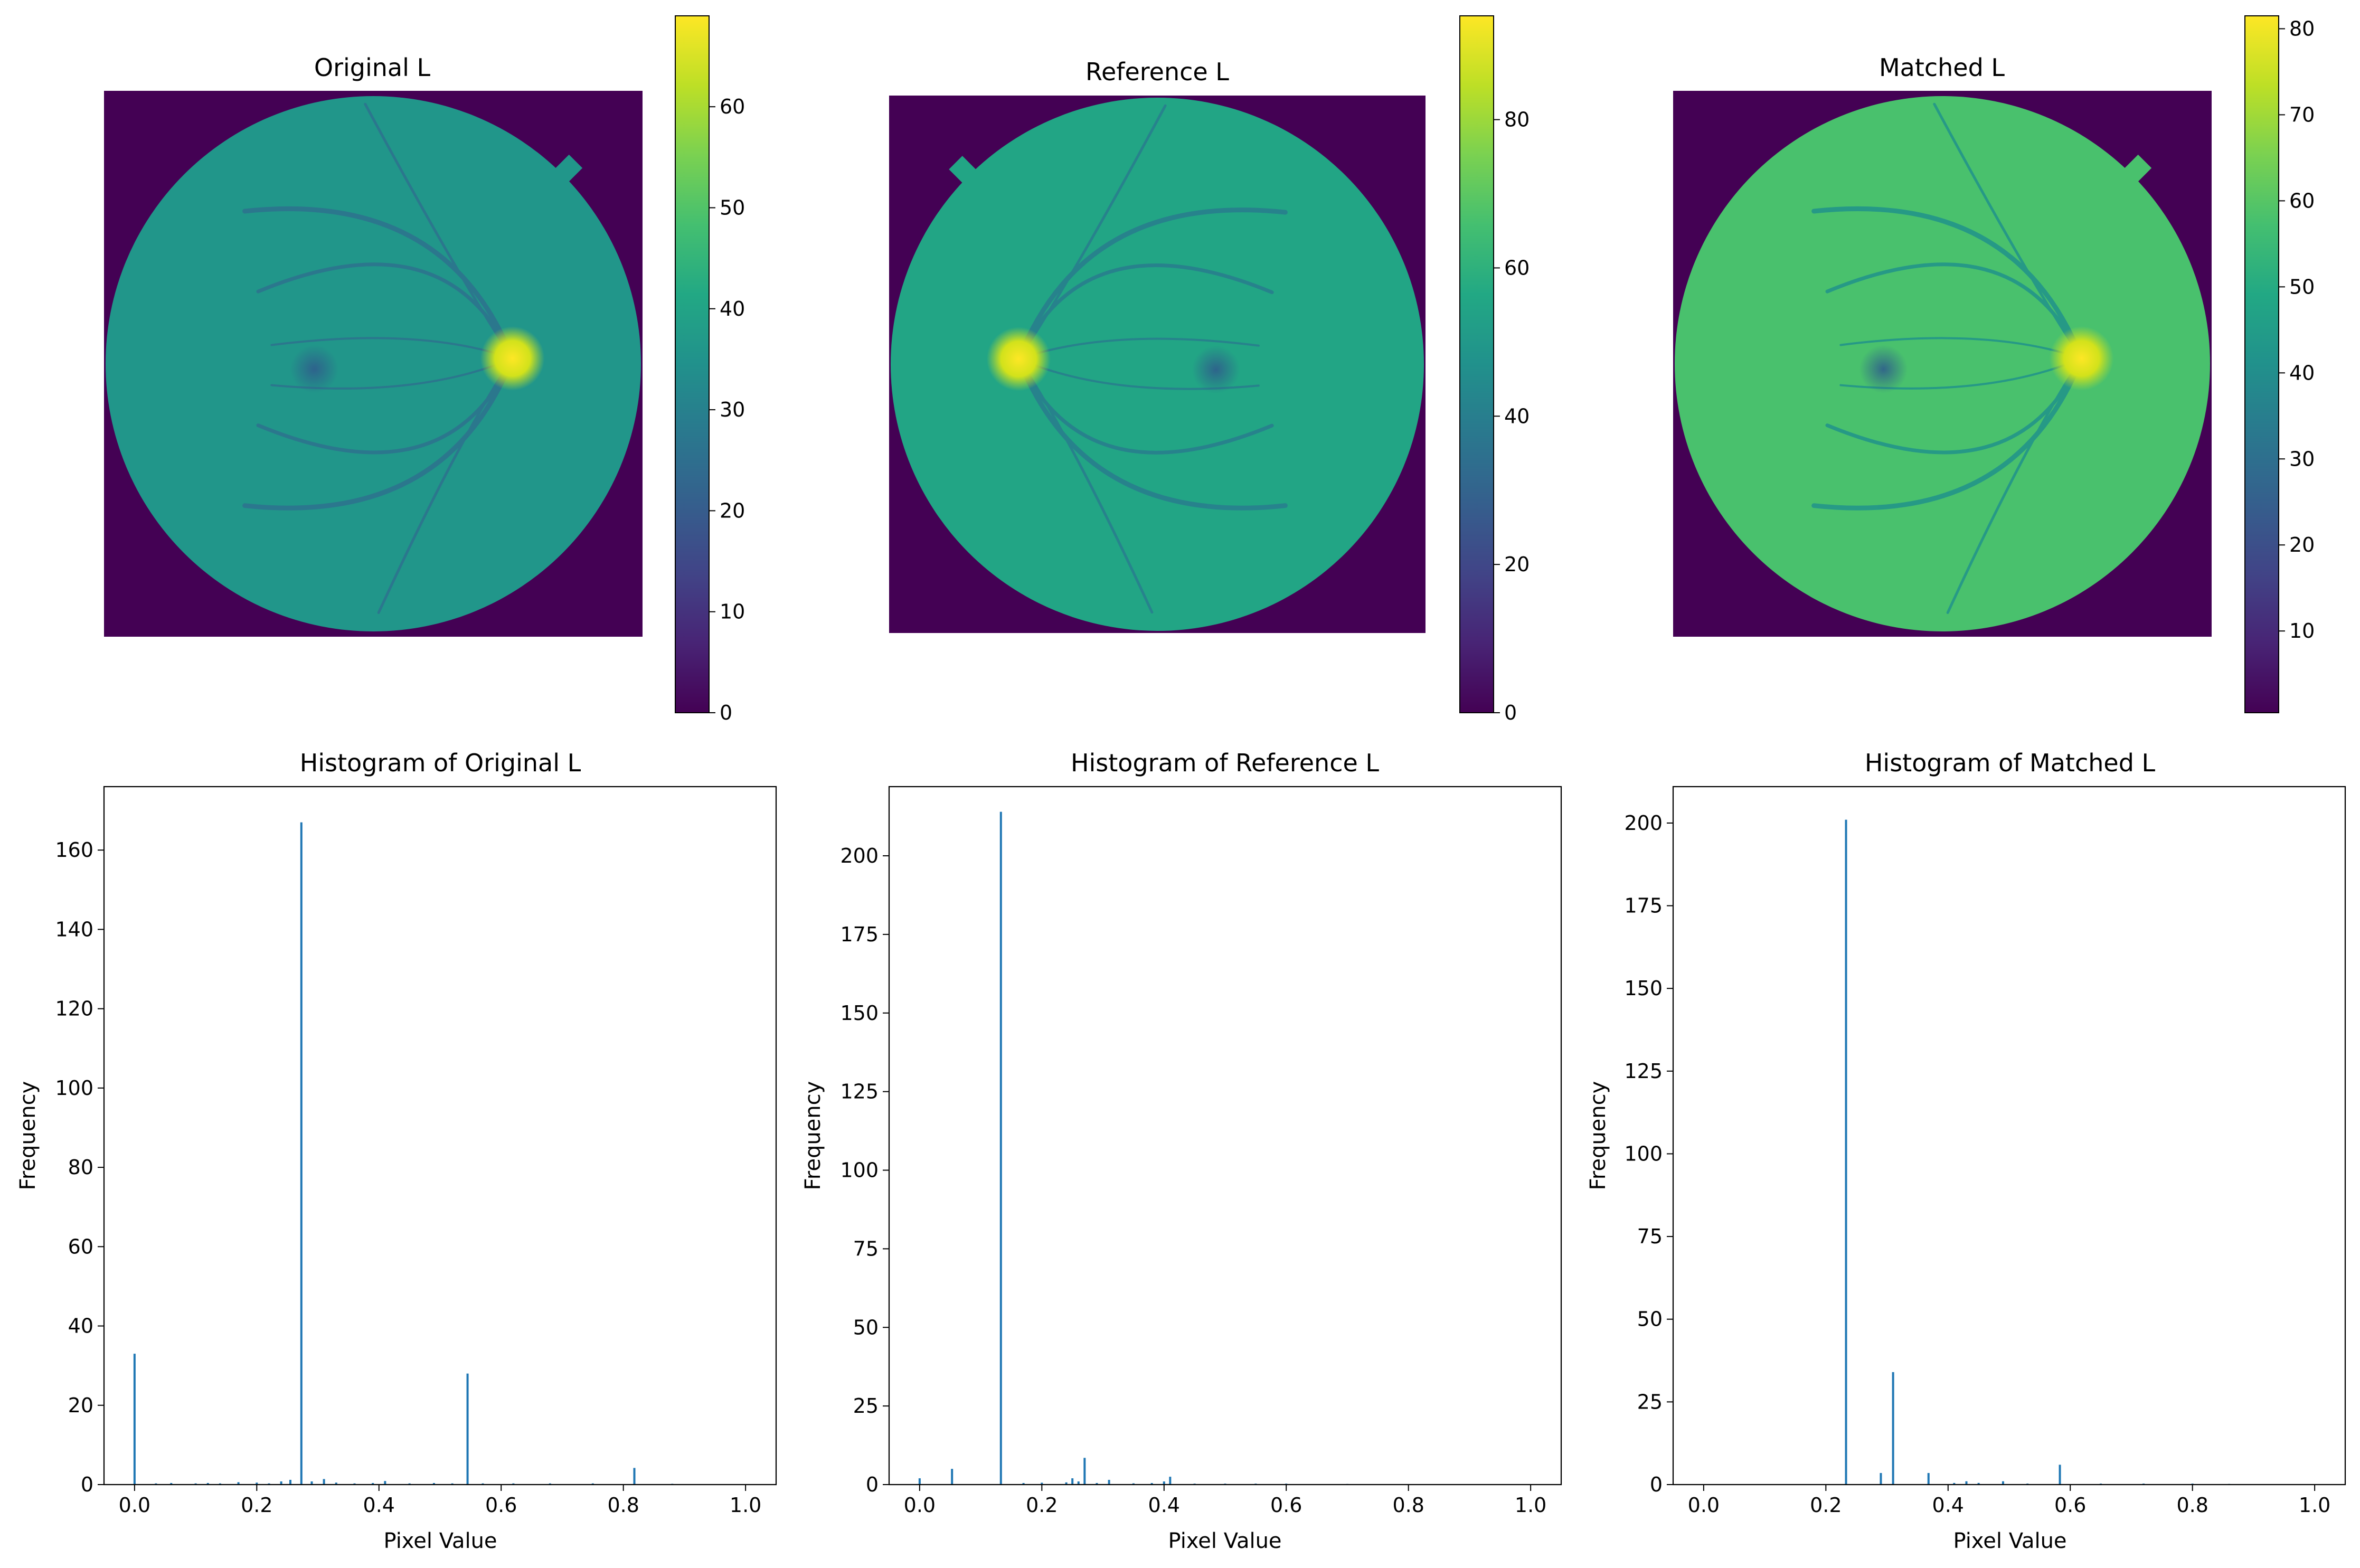 Image resolution: width=2360 pixels, height=1568 pixels. What do you see at coordinates (2302, 114) in the screenshot?
I see `colorbar-tick-label: 70` at bounding box center [2302, 114].